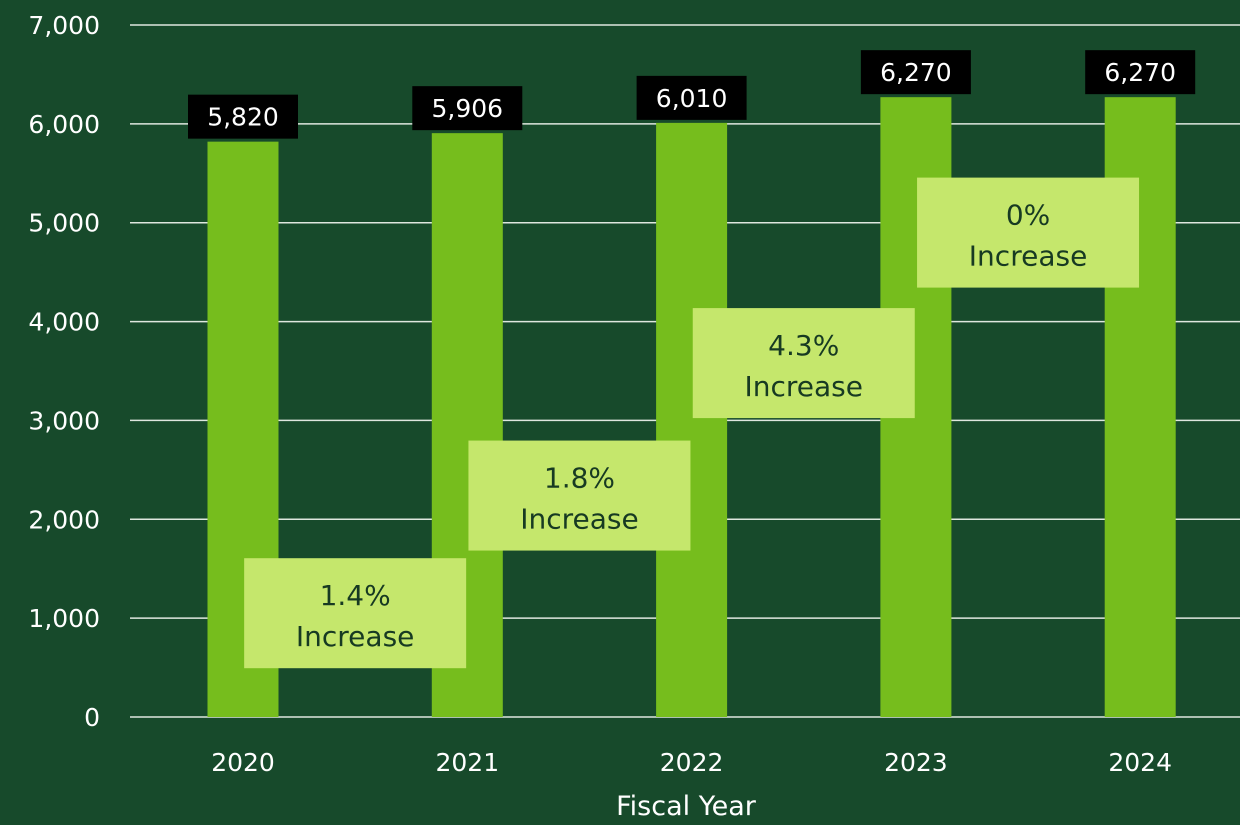 The height and width of the screenshot is (825, 1240). What do you see at coordinates (686, 806) in the screenshot?
I see `x-axis-title: Fiscal Year` at bounding box center [686, 806].